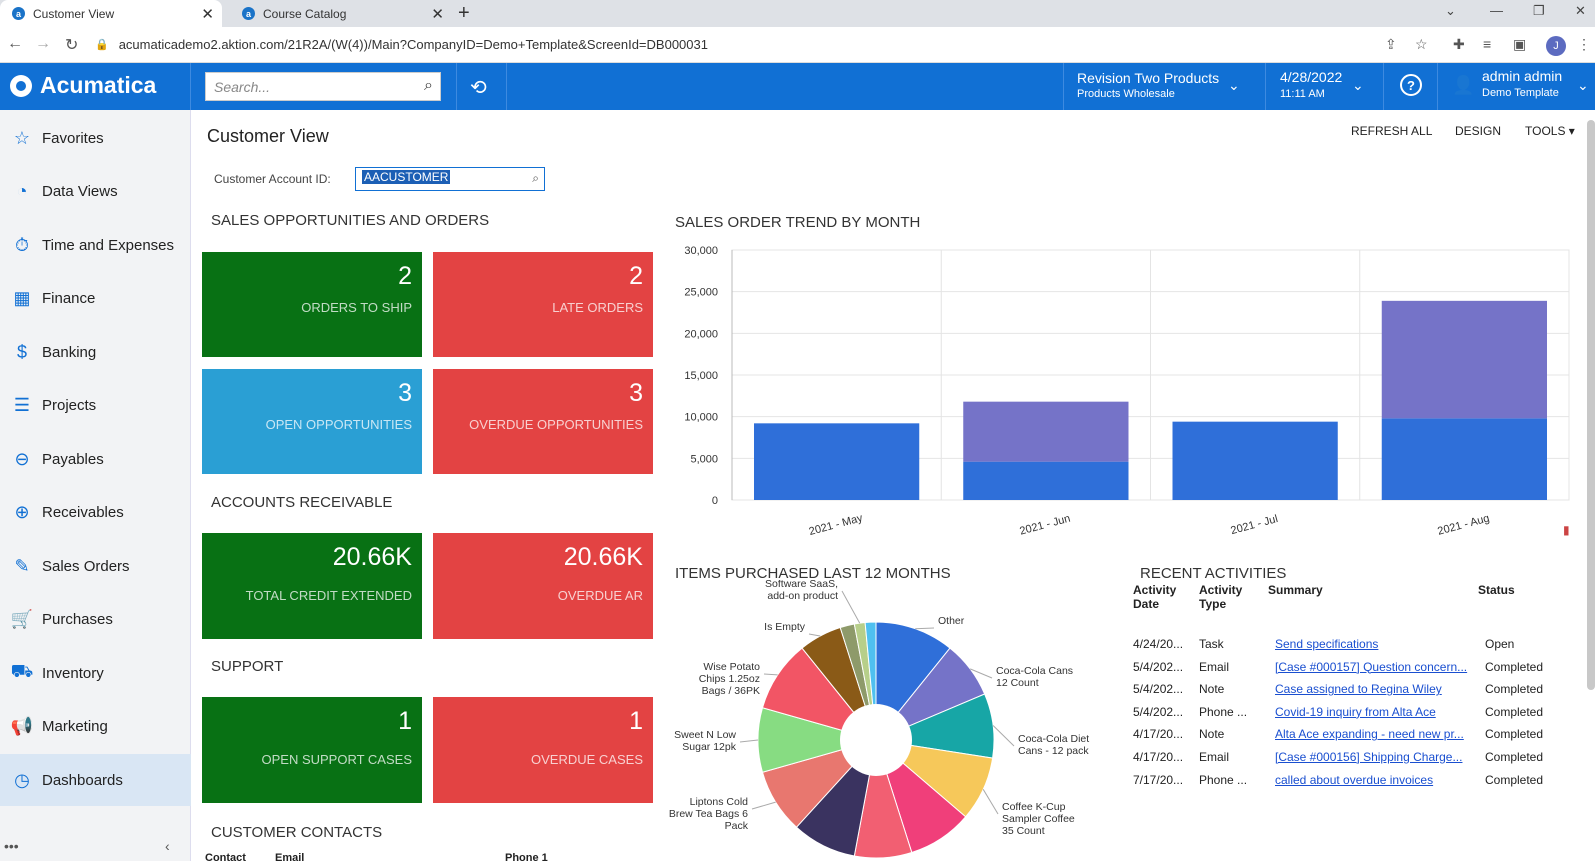 Image resolution: width=1595 pixels, height=864 pixels. Describe the element at coordinates (83, 85) in the screenshot. I see `acumatica-logo: Acumatica` at that location.